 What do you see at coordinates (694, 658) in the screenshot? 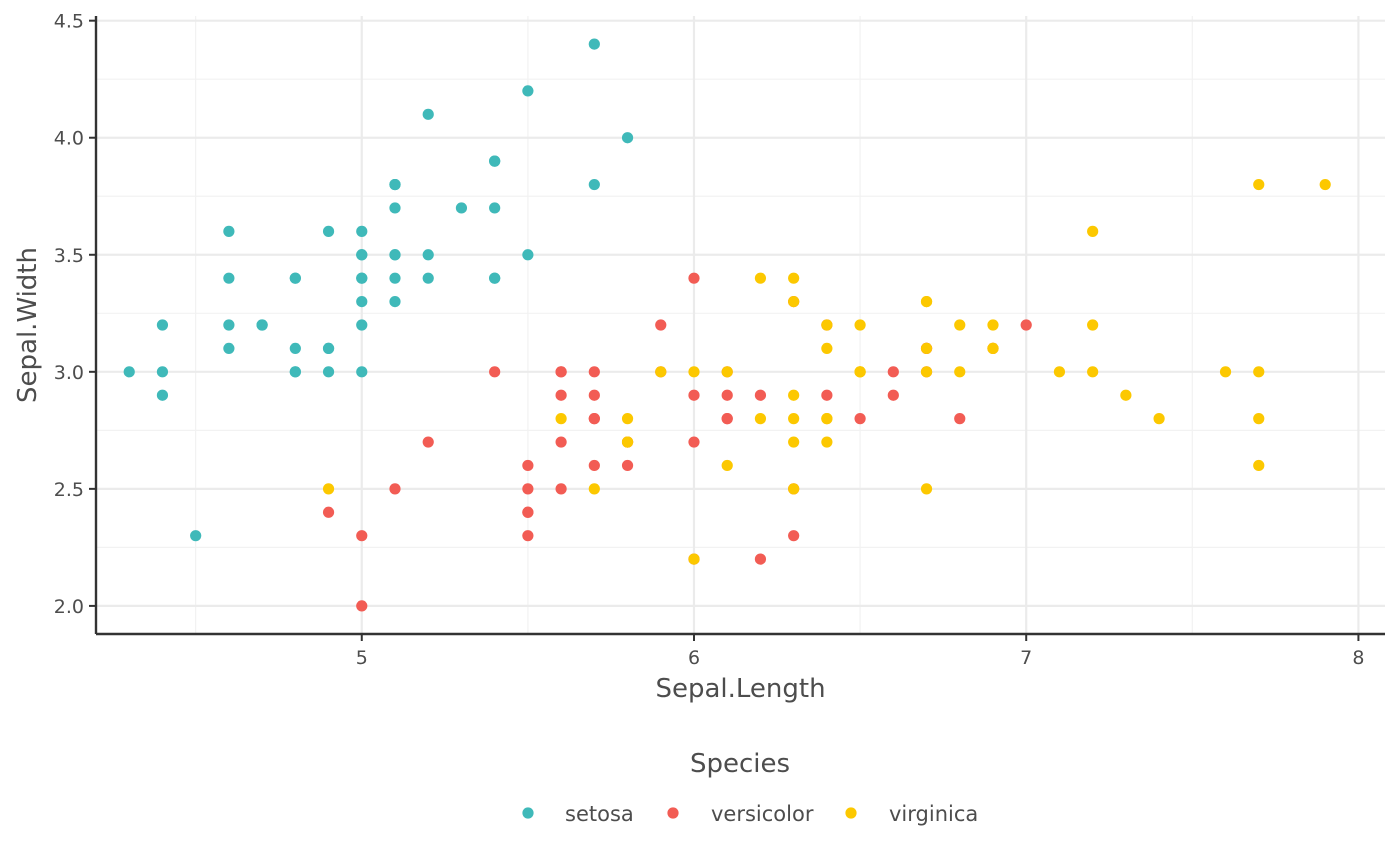
I see `x-tick-label: 6` at bounding box center [694, 658].